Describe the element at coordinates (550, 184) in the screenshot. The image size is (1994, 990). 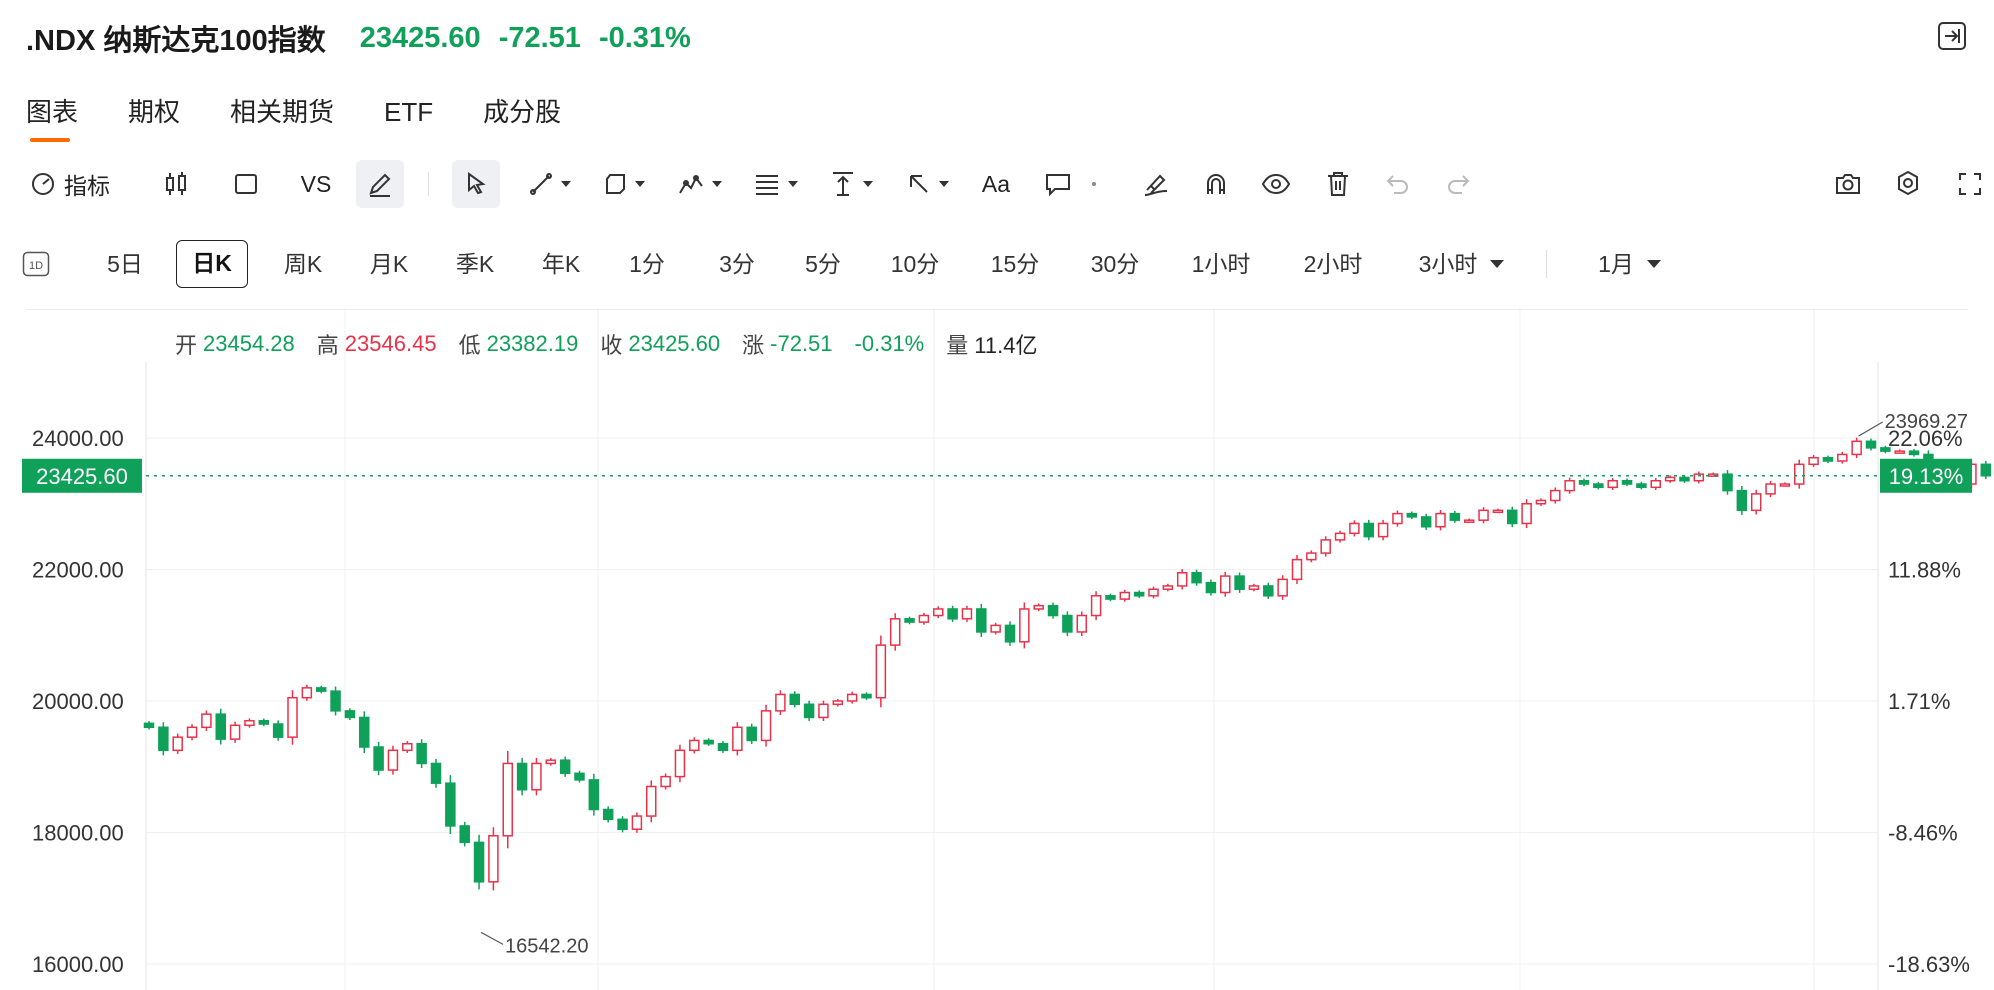
I see `line-tool-button` at that location.